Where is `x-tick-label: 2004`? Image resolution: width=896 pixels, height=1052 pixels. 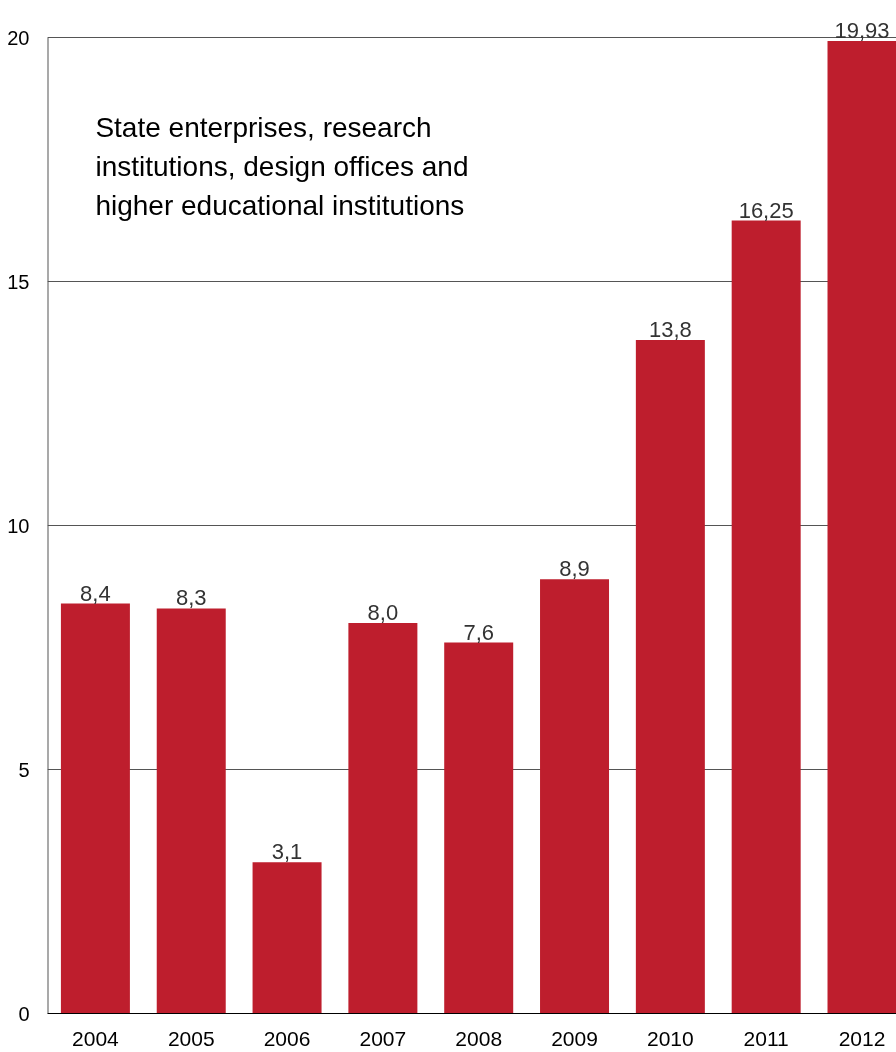 x-tick-label: 2004 is located at coordinates (96, 1038).